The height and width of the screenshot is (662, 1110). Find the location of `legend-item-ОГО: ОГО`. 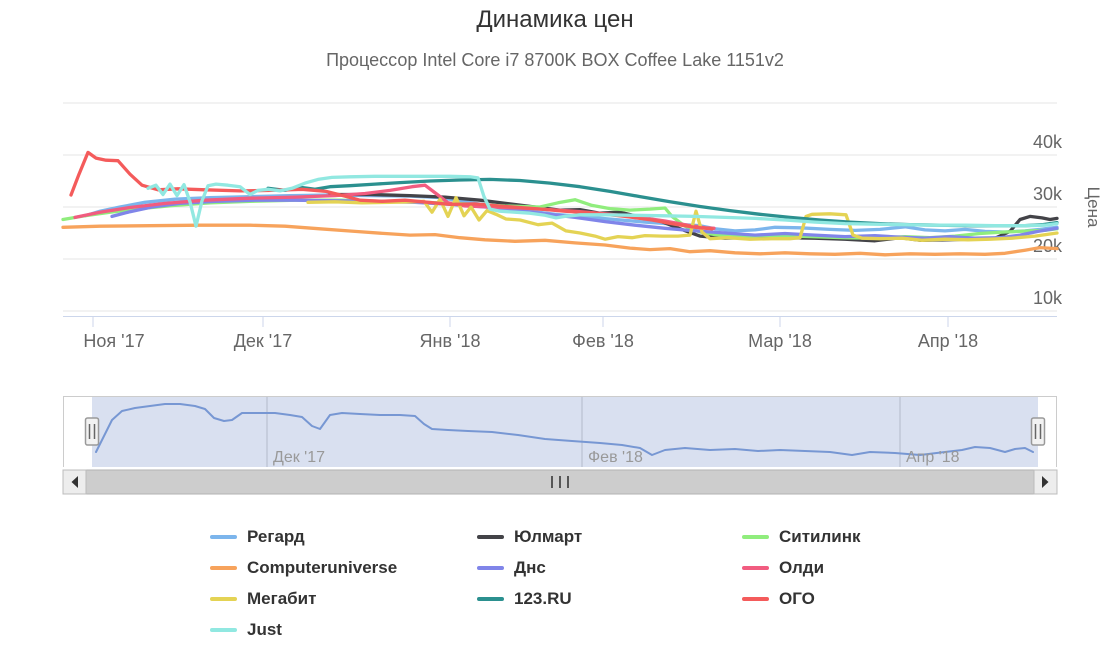

legend-item-ОГО: ОГО is located at coordinates (857, 599).